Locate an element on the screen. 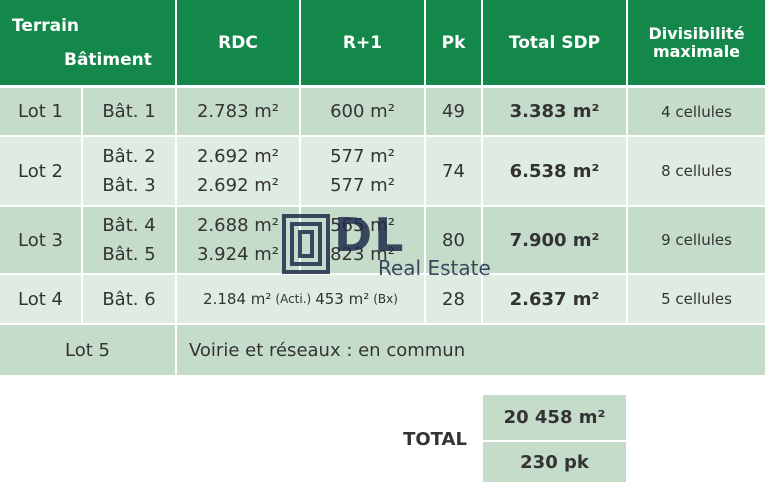  rdc-cell: 2.688 m² 3.924 m² is located at coordinates (238, 240).